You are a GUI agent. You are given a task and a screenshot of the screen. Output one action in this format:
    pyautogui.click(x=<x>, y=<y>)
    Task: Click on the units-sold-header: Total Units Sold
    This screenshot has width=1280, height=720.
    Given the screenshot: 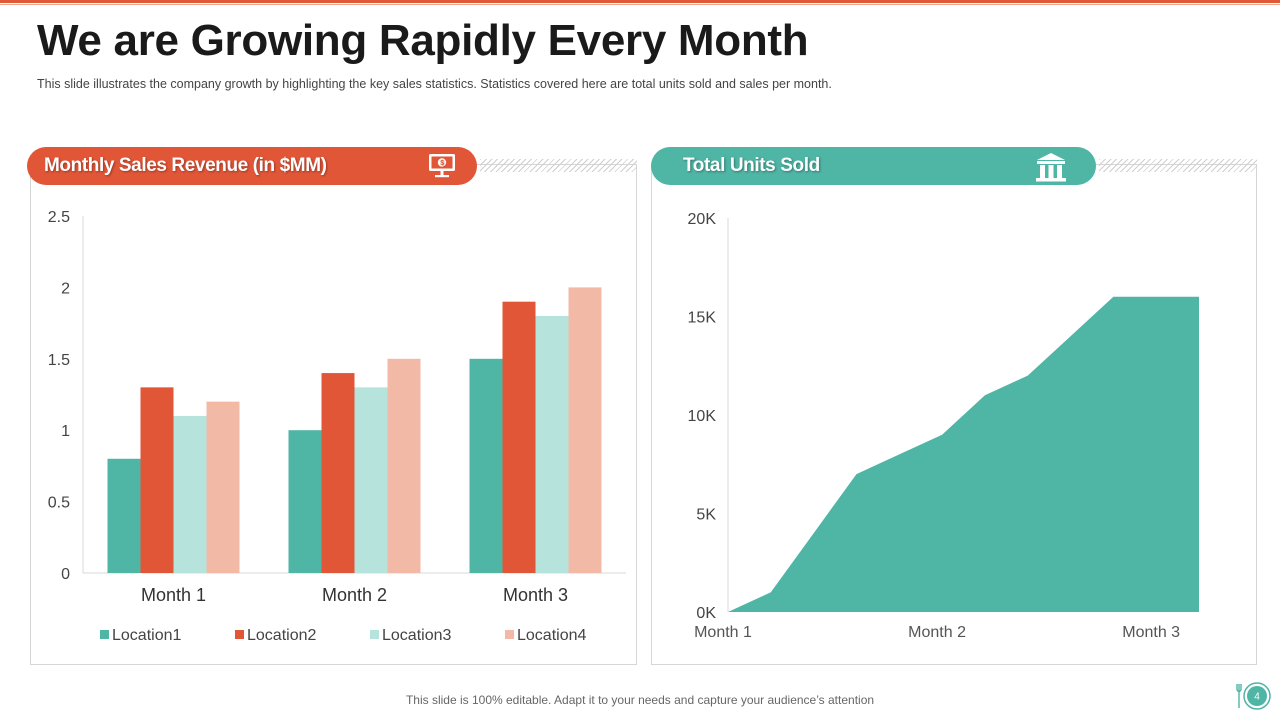 What is the action you would take?
    pyautogui.click(x=873, y=166)
    